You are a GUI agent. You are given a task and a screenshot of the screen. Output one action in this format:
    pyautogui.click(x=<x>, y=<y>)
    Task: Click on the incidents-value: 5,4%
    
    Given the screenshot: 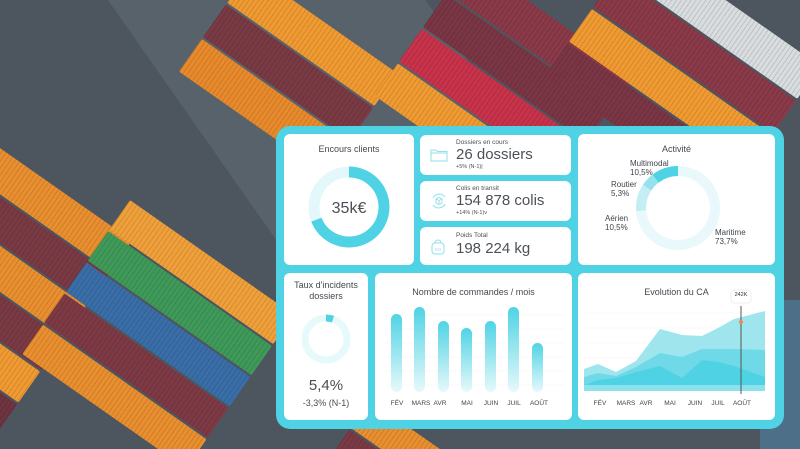 What is the action you would take?
    pyautogui.click(x=326, y=385)
    